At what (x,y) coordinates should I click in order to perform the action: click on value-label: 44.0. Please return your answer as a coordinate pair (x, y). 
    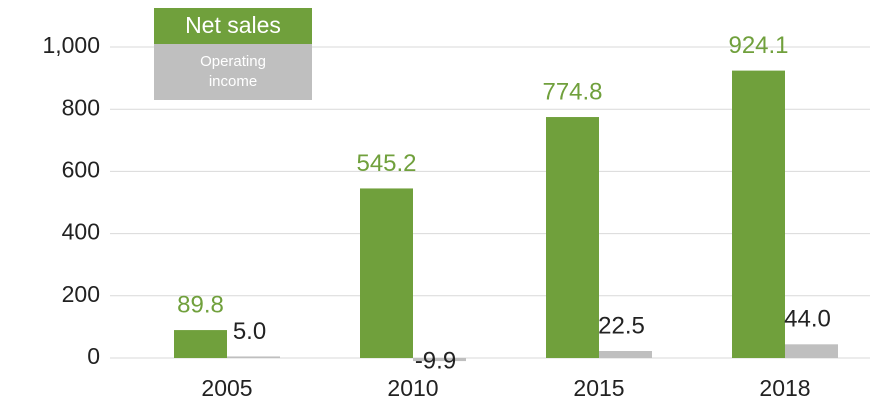
    Looking at the image, I should click on (807, 319).